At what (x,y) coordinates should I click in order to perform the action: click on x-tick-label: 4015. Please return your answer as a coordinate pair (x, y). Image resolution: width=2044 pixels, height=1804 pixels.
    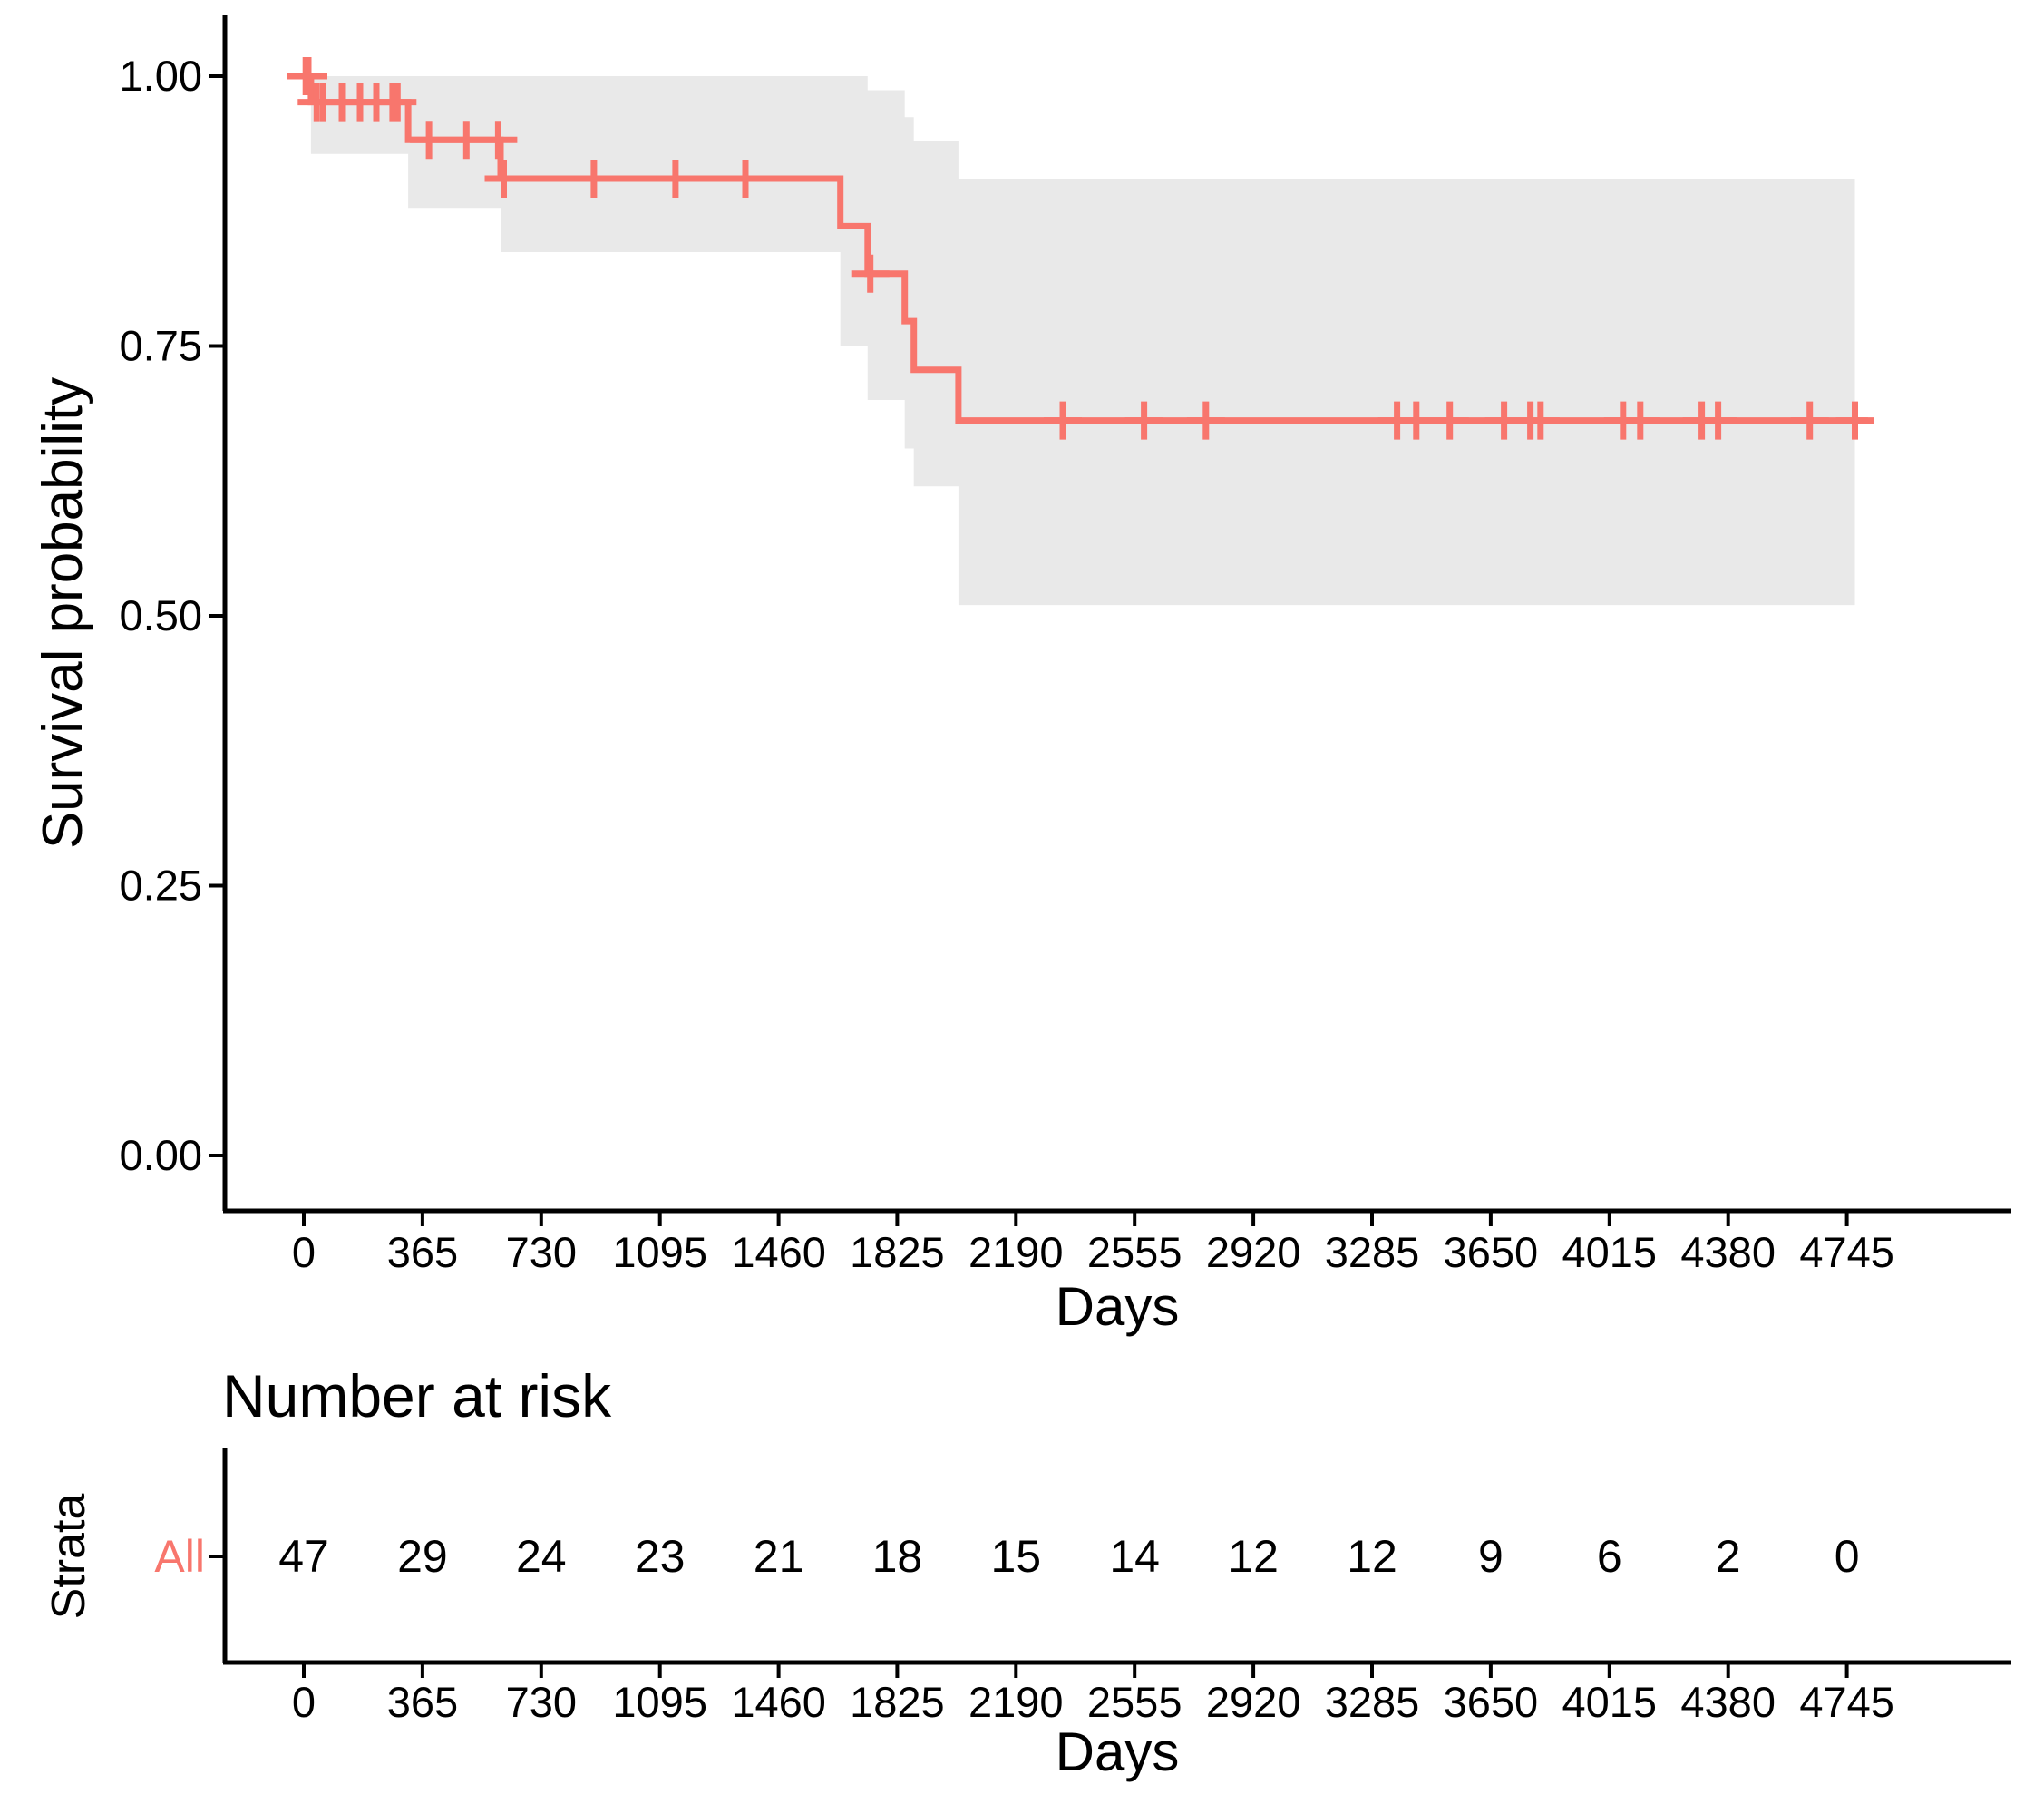
    Looking at the image, I should click on (1610, 1252).